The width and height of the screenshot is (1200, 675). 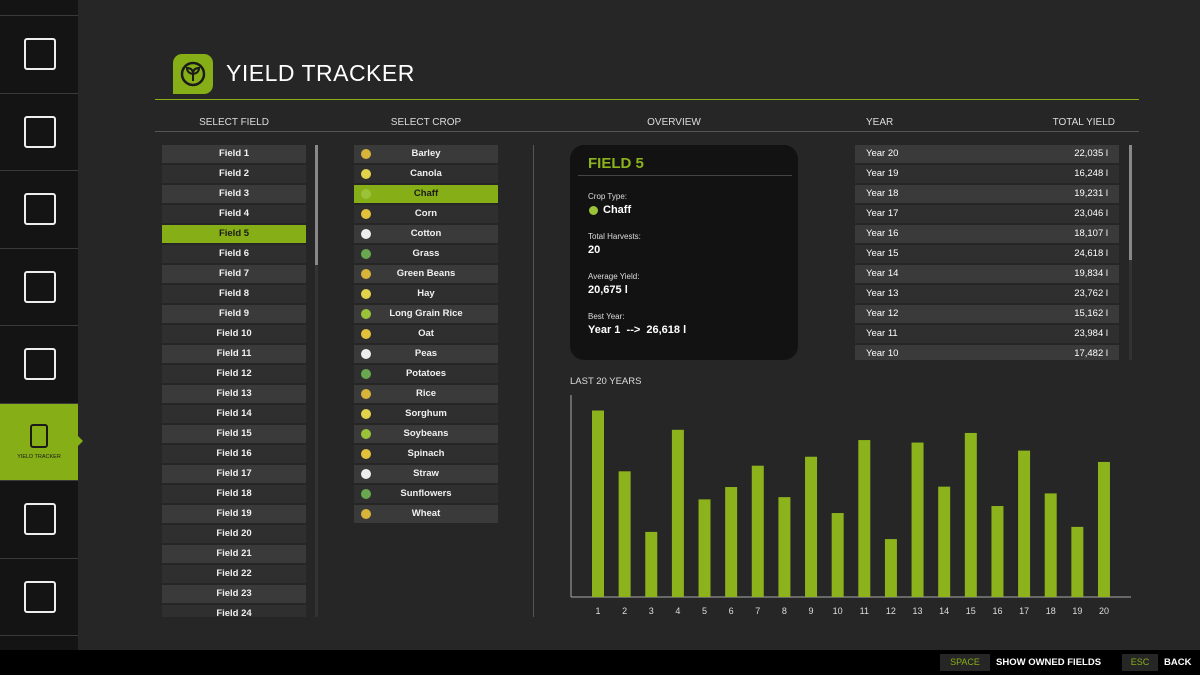 I want to click on list-item: Field 7, so click(x=234, y=274).